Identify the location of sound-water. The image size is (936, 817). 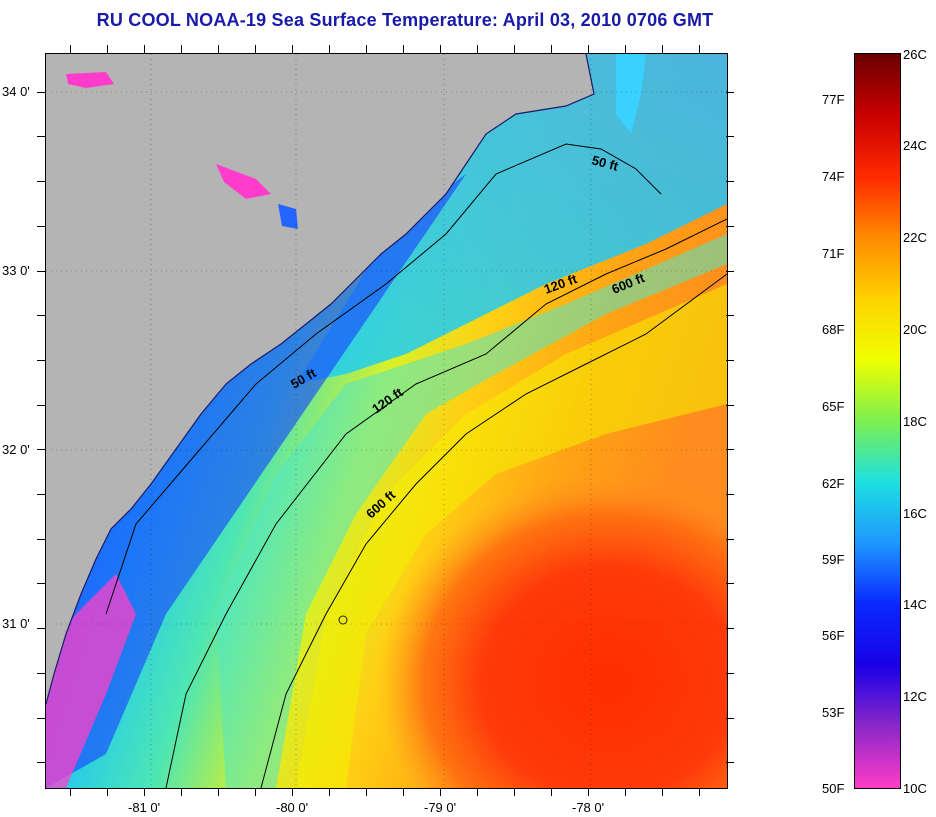
(631, 94).